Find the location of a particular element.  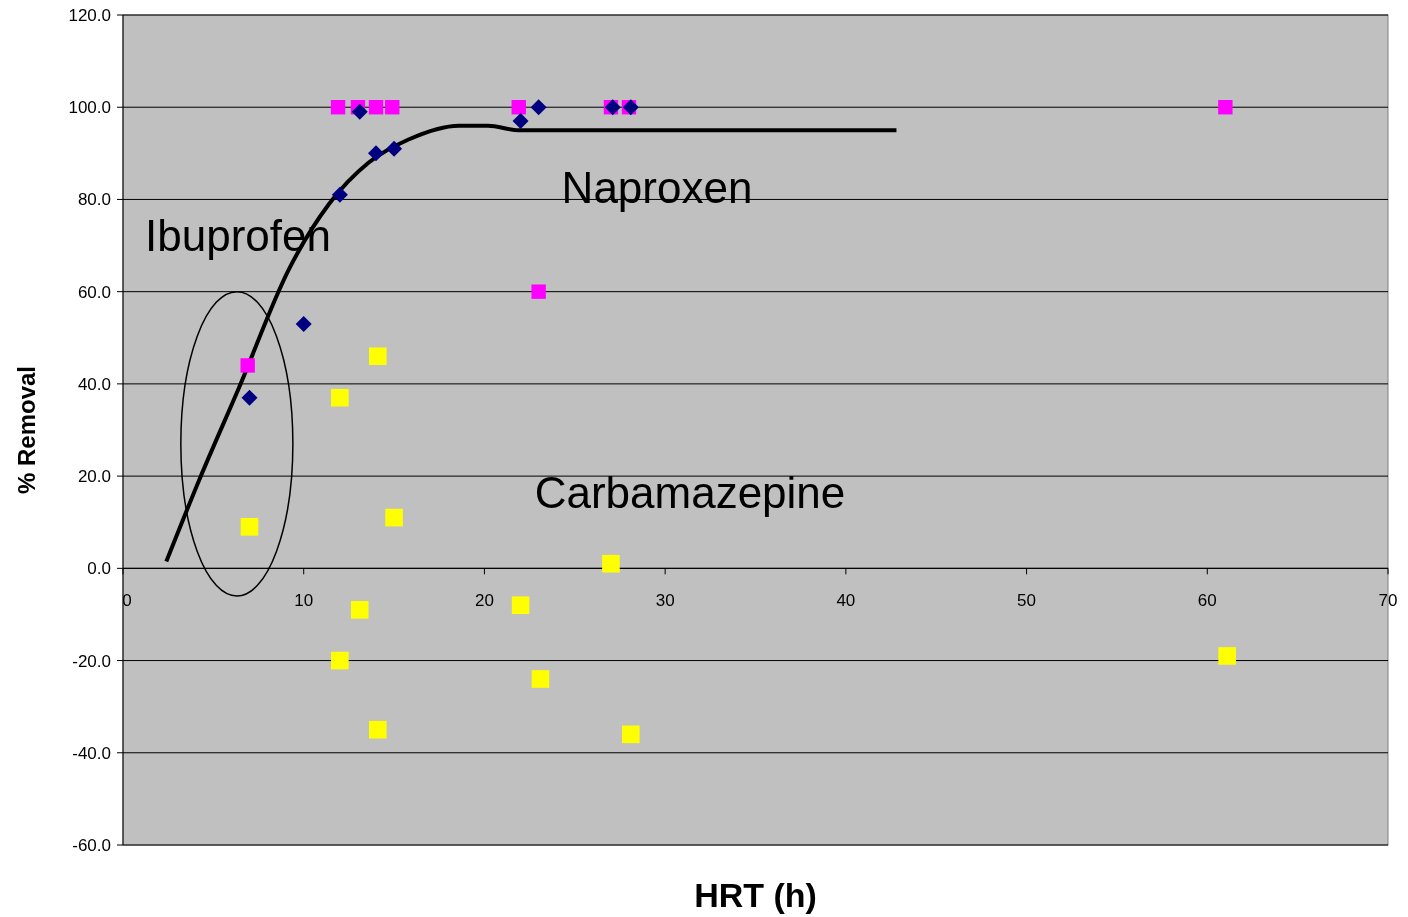

y-tick-label: 40.0 is located at coordinates (94, 384).